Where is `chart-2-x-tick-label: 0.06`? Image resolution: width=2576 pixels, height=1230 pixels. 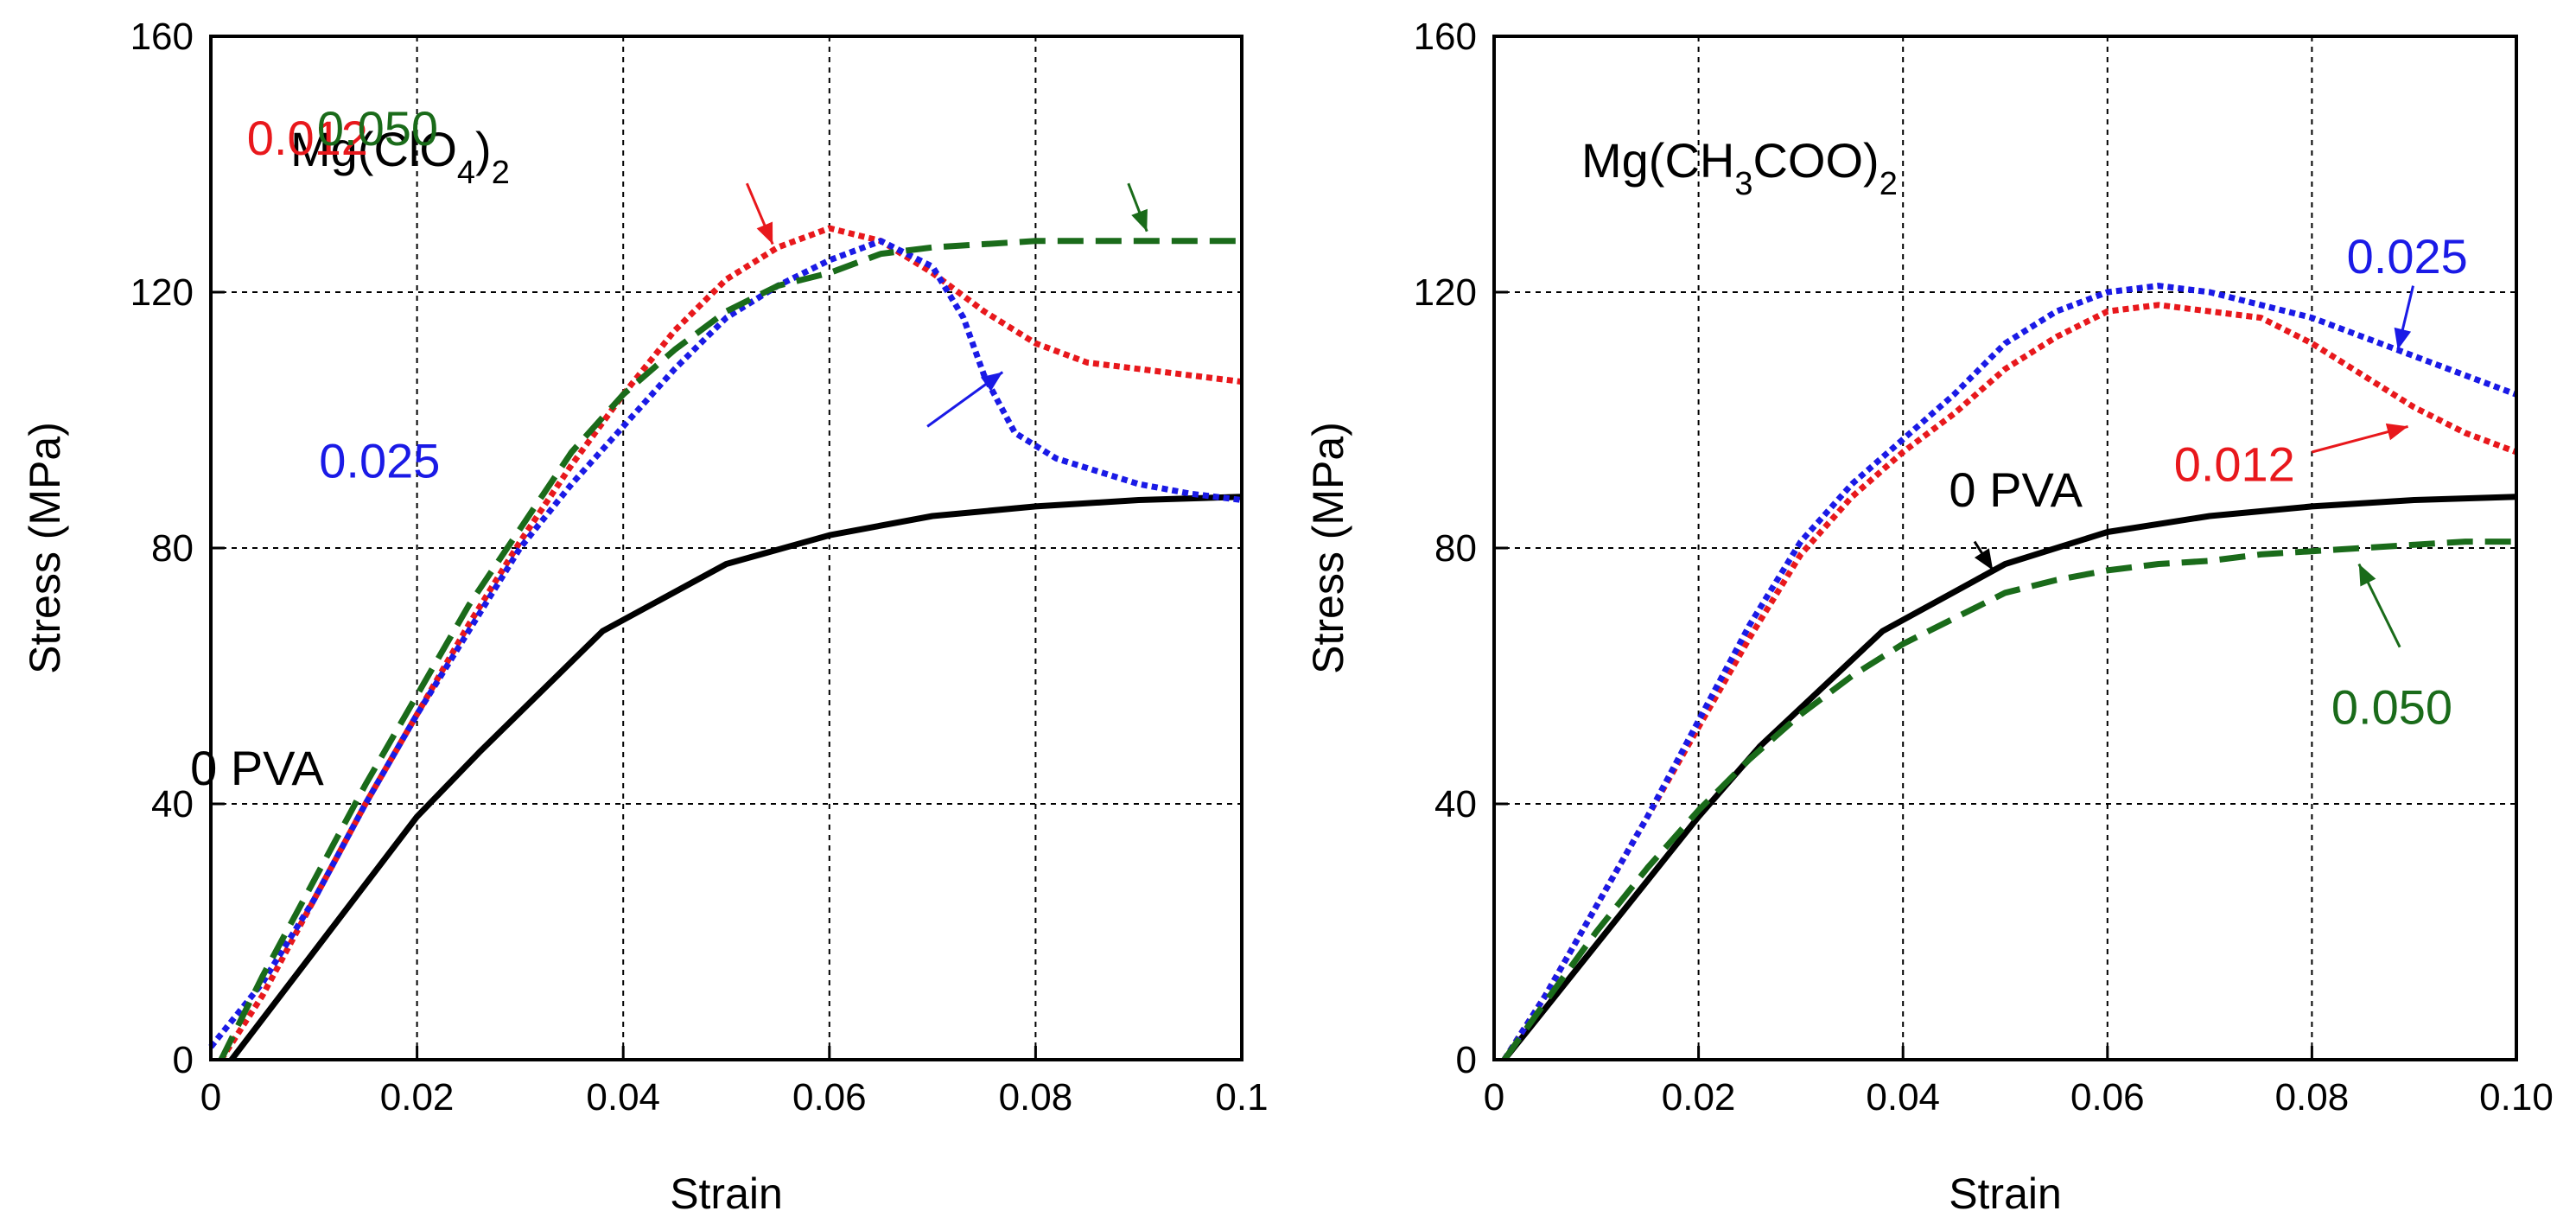
chart-2-x-tick-label: 0.06 is located at coordinates (2108, 1097).